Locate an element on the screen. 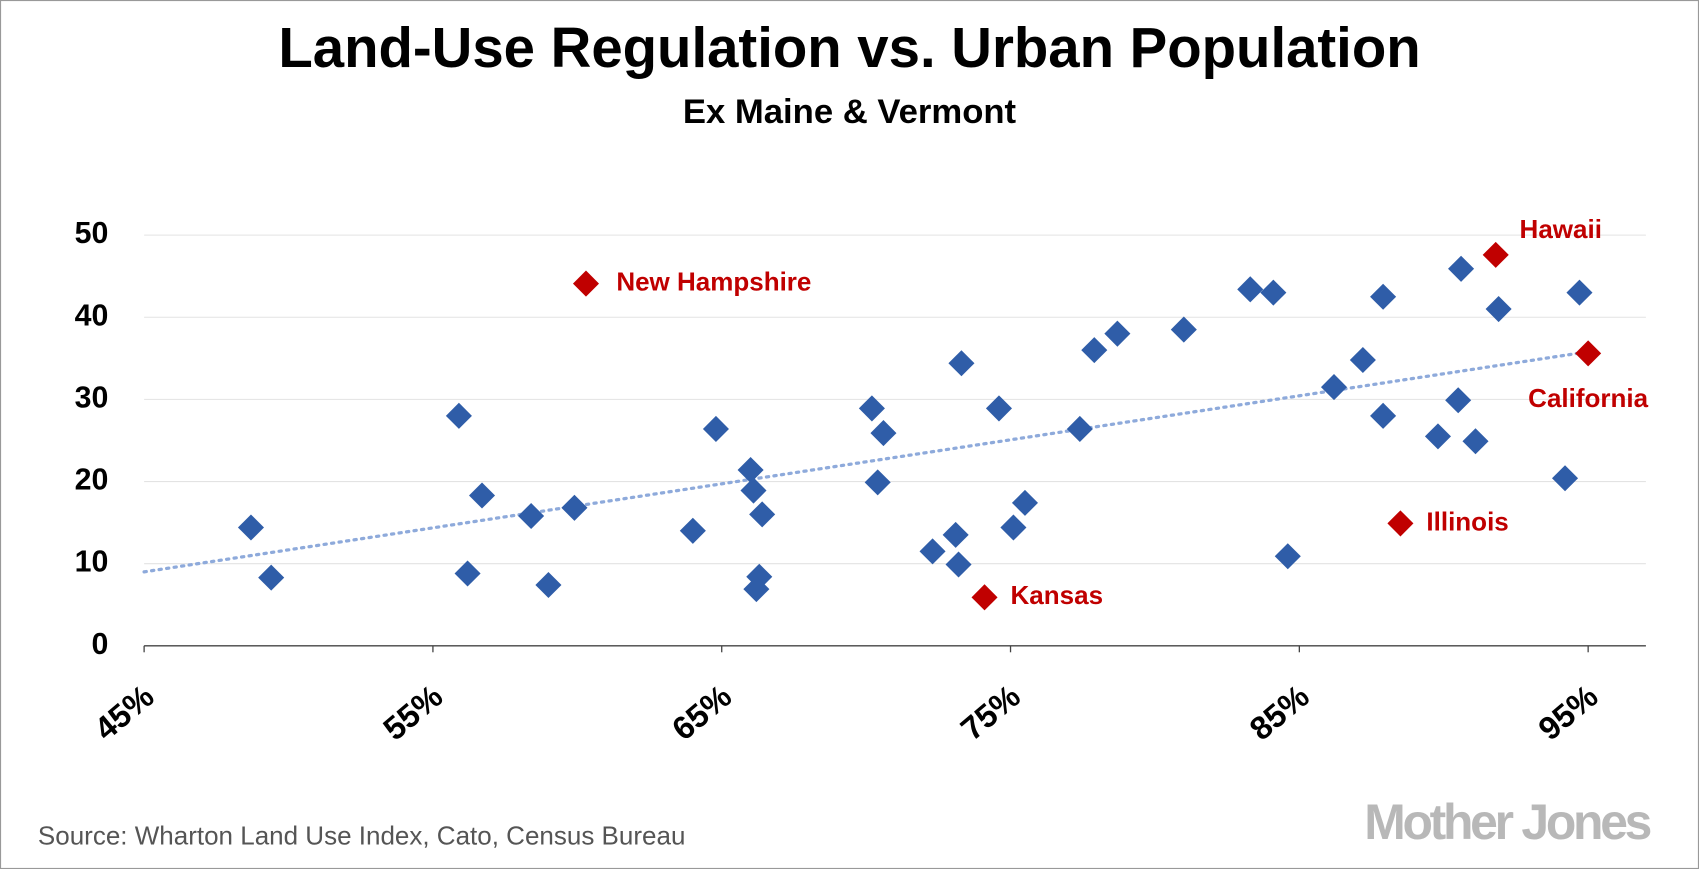 Image resolution: width=1699 pixels, height=869 pixels. point-label: Kansas is located at coordinates (1057, 595).